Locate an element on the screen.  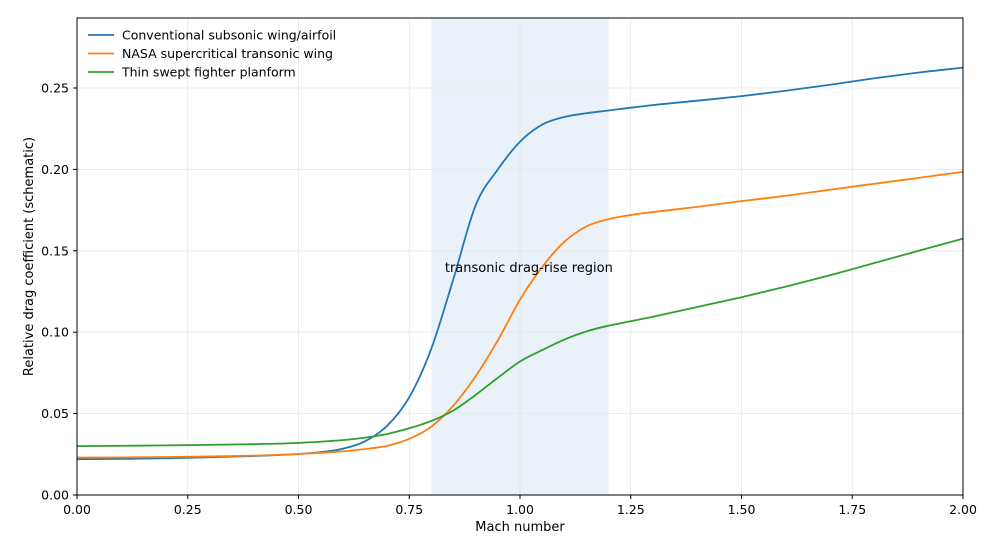
y-tick-label: 0.10 is located at coordinates (55, 332).